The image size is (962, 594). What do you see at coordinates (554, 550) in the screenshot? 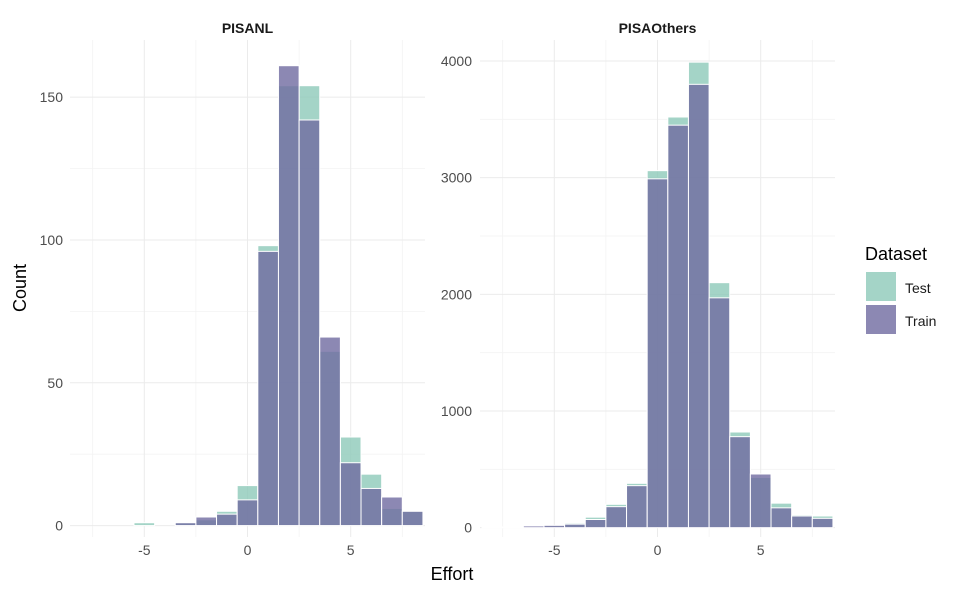
I see `x-tick-label-pisaothers: -5` at bounding box center [554, 550].